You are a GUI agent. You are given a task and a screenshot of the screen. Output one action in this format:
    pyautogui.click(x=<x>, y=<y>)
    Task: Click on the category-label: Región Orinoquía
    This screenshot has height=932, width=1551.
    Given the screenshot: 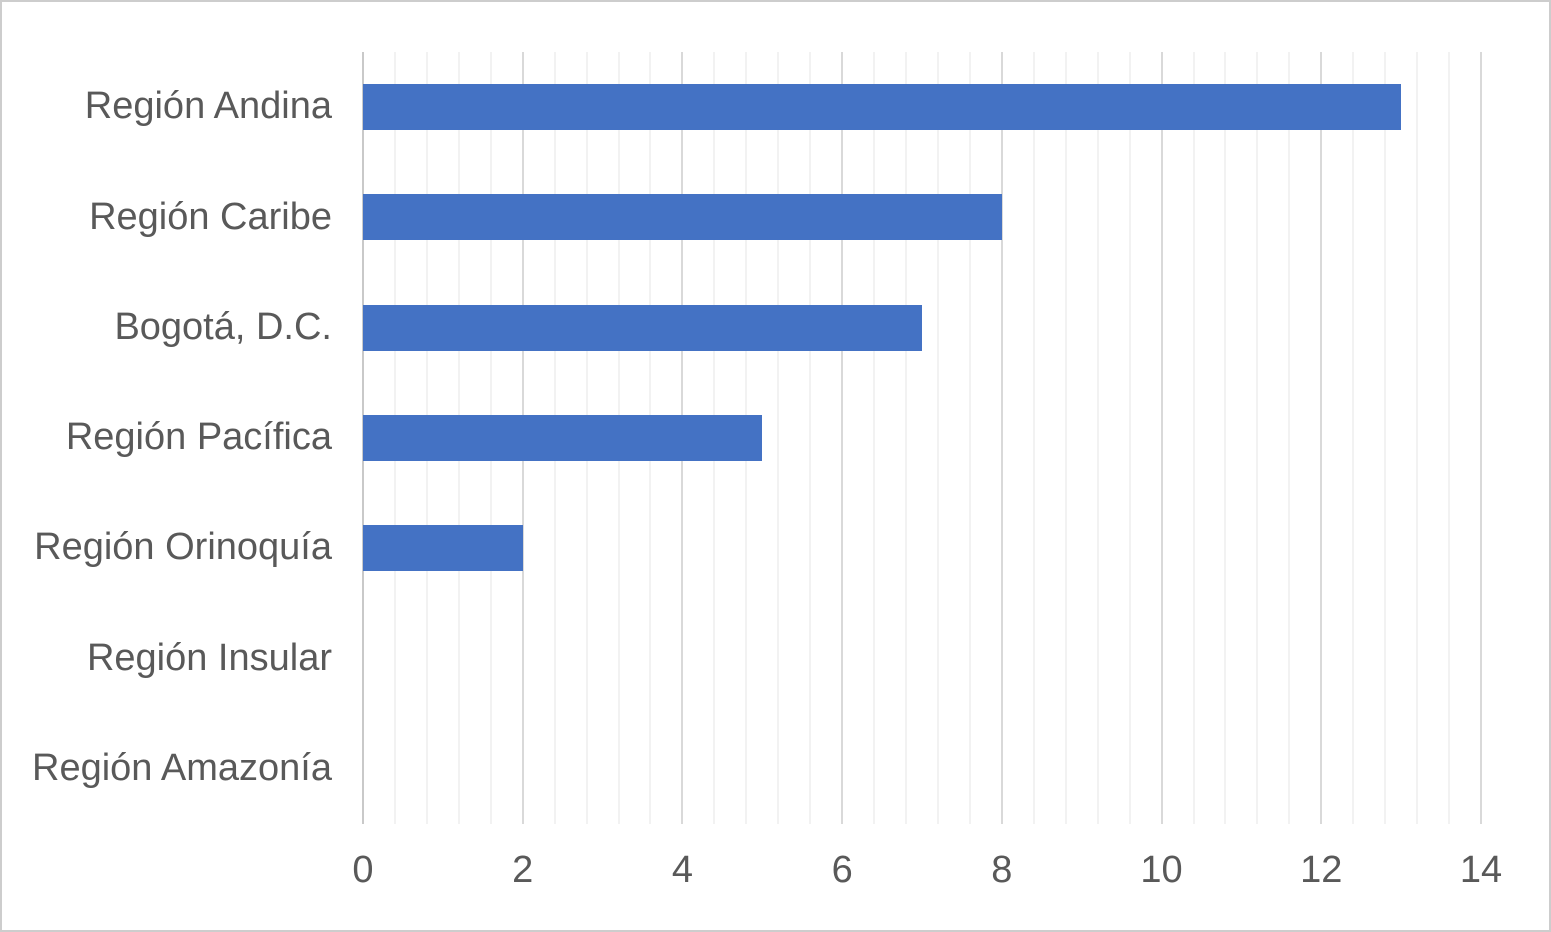 What is the action you would take?
    pyautogui.click(x=183, y=547)
    